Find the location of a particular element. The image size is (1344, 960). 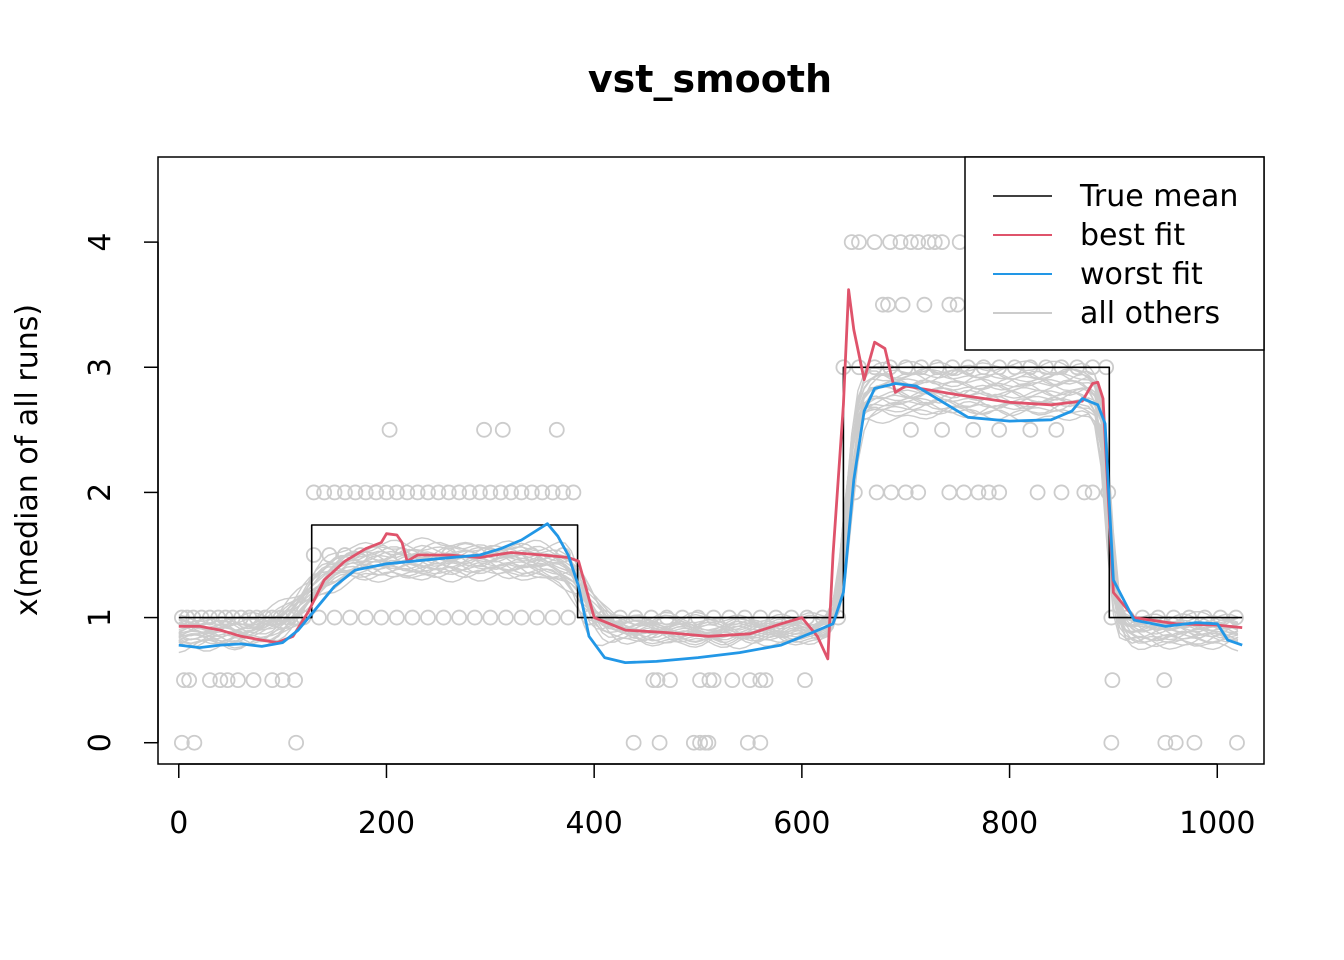

legend: True mean best fit worst fit all others is located at coordinates (1114, 253).